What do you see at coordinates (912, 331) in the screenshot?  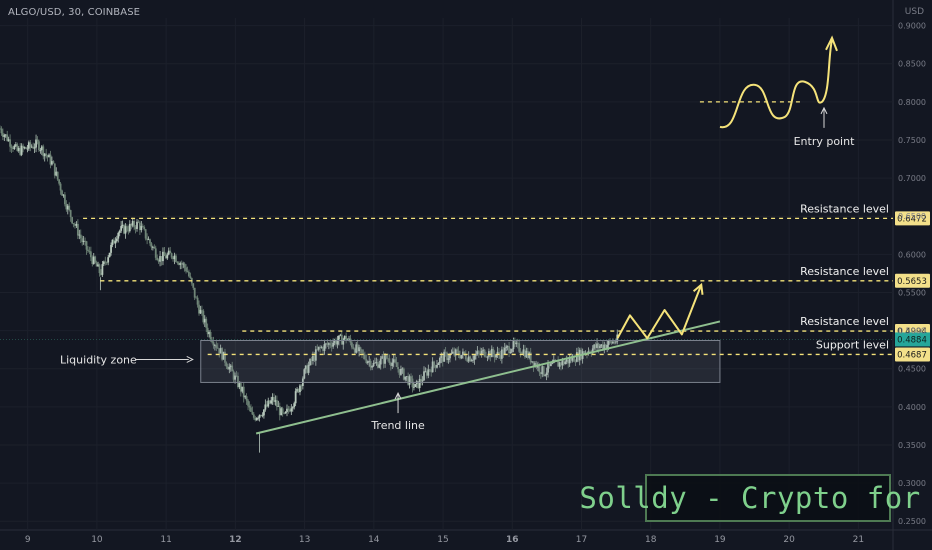 I see `y-tick-label: 0.5000` at bounding box center [912, 331].